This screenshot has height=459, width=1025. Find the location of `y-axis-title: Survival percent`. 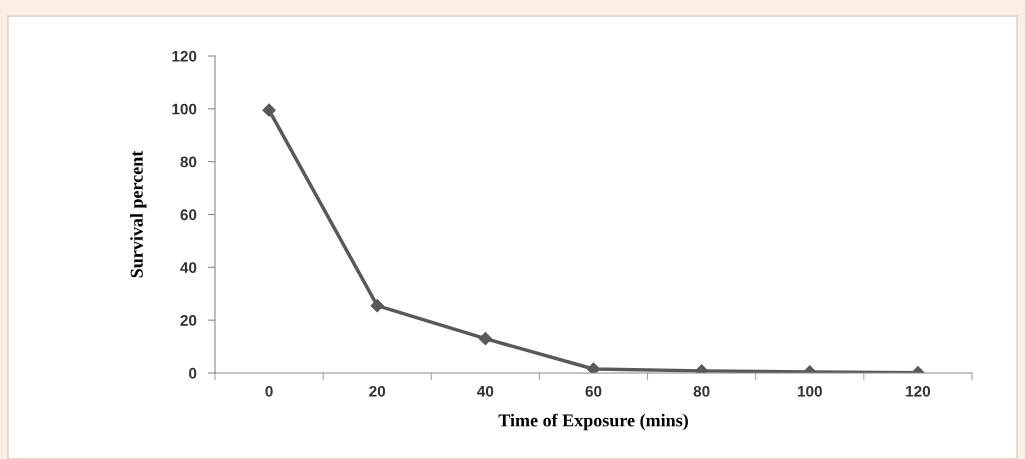

y-axis-title: Survival percent is located at coordinates (138, 214).